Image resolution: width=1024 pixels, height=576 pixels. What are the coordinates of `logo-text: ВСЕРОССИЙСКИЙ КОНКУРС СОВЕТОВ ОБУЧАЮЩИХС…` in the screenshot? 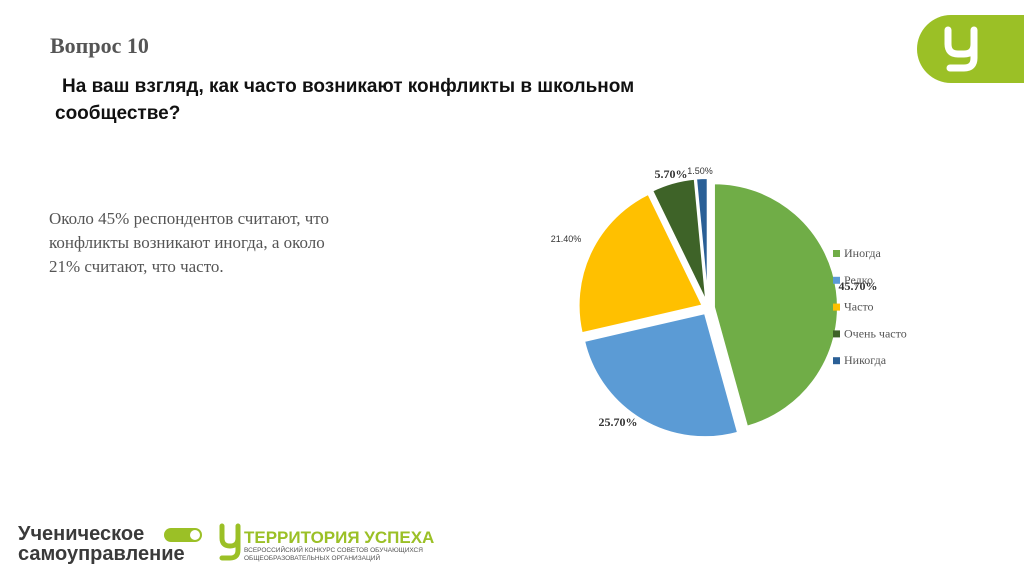 It's located at (333, 549).